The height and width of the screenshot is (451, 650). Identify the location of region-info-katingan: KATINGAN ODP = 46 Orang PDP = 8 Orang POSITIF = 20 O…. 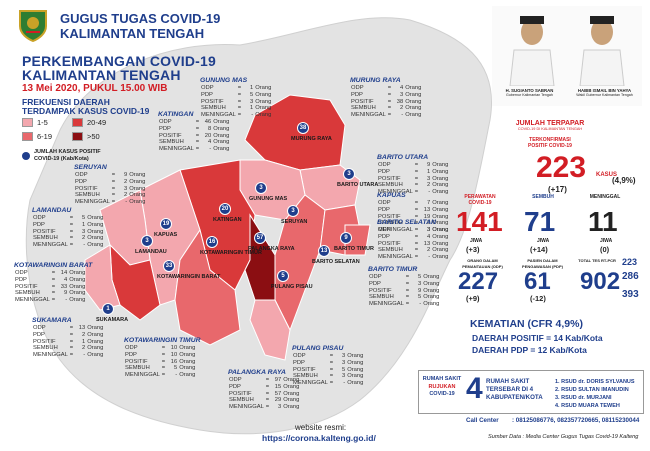
(194, 131).